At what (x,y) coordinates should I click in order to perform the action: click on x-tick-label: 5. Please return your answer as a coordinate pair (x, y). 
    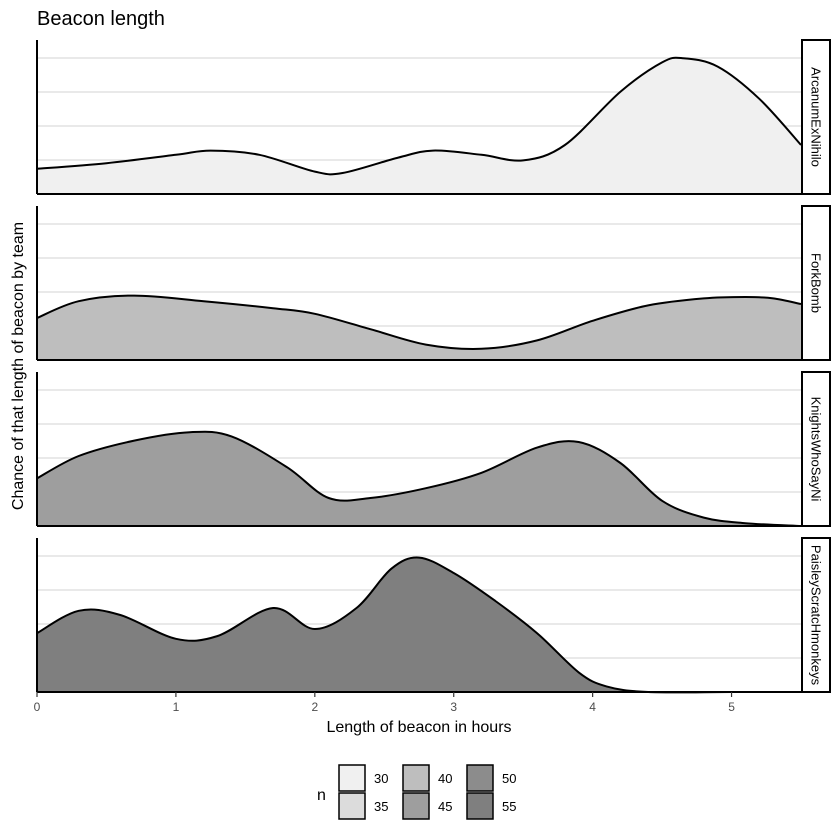
    Looking at the image, I should click on (731, 707).